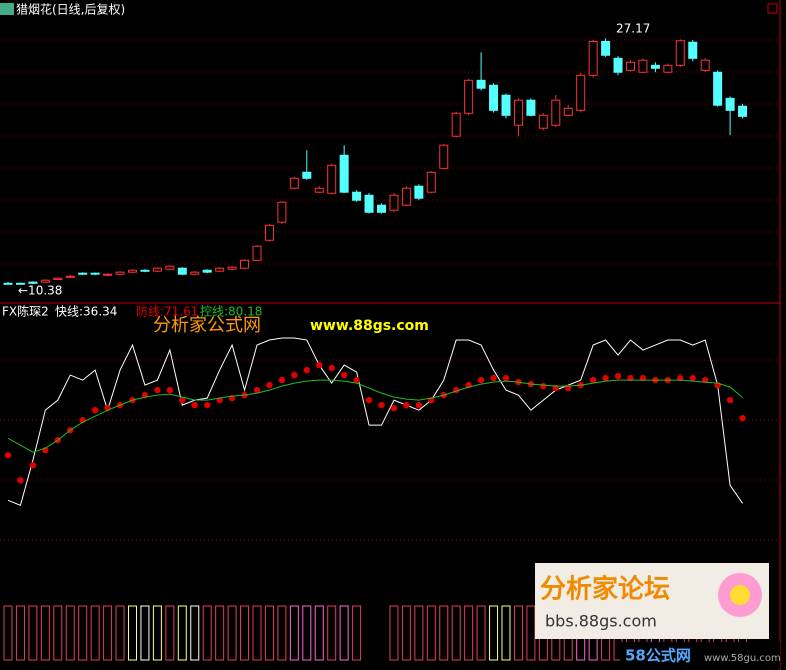  What do you see at coordinates (601, 621) in the screenshot?
I see `logo-url: bbs.88gs.com` at bounding box center [601, 621].